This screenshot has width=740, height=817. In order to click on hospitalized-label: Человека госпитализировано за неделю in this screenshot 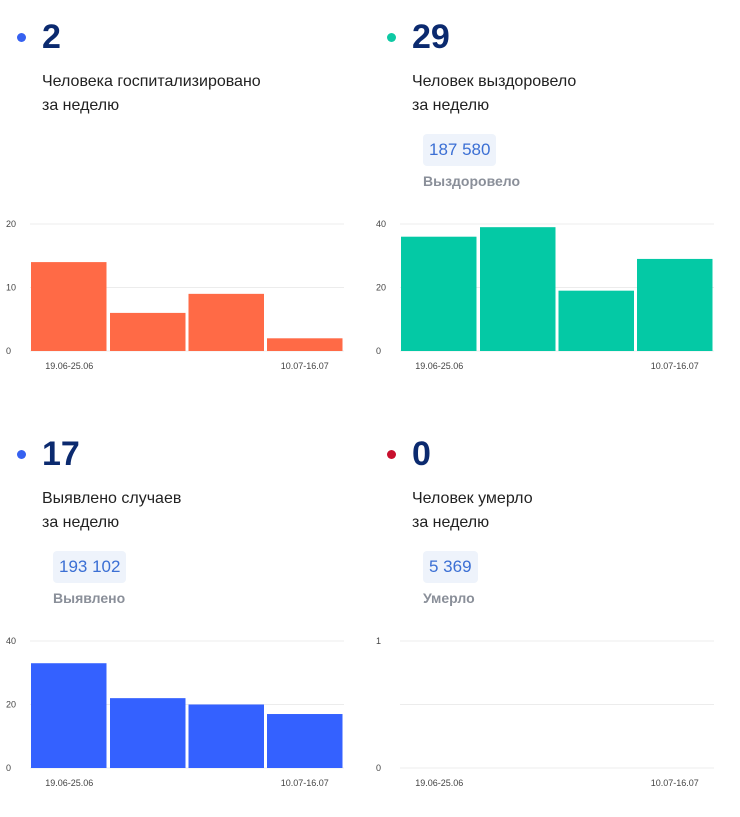, I will do `click(182, 94)`.